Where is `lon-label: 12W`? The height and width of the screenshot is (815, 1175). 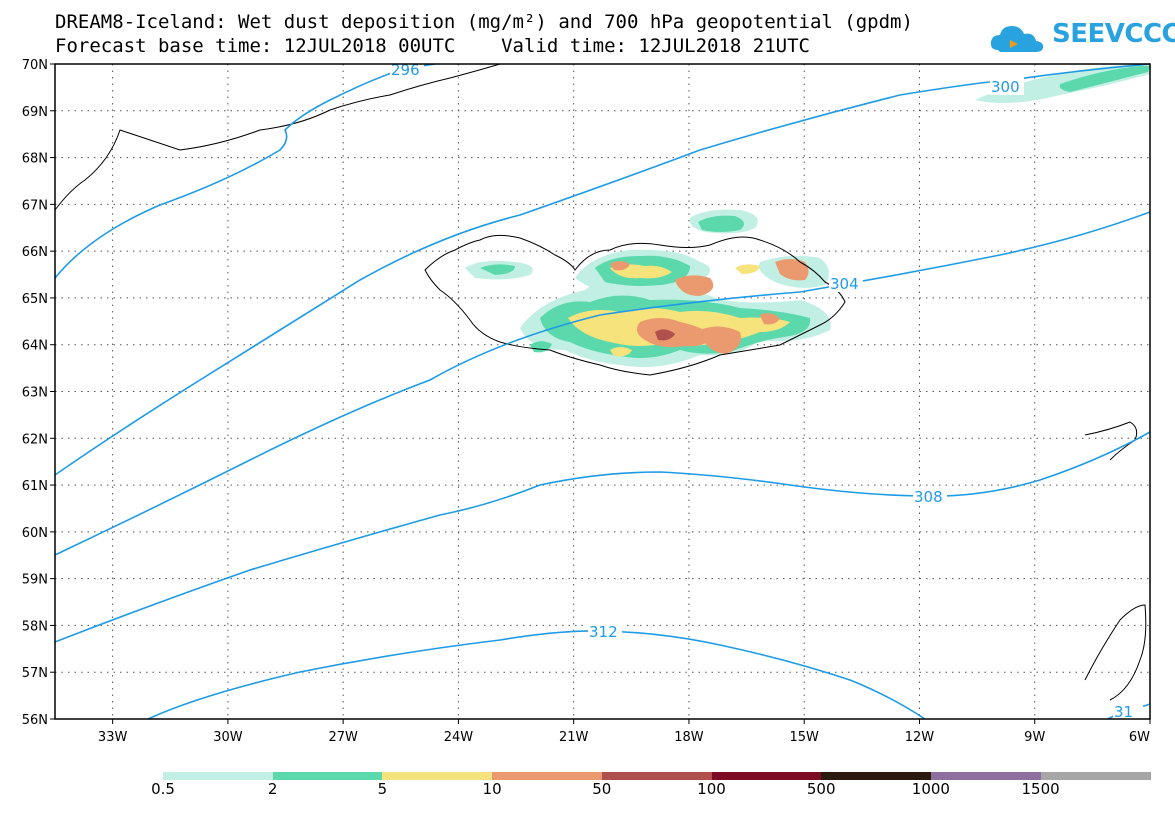 lon-label: 12W is located at coordinates (920, 737).